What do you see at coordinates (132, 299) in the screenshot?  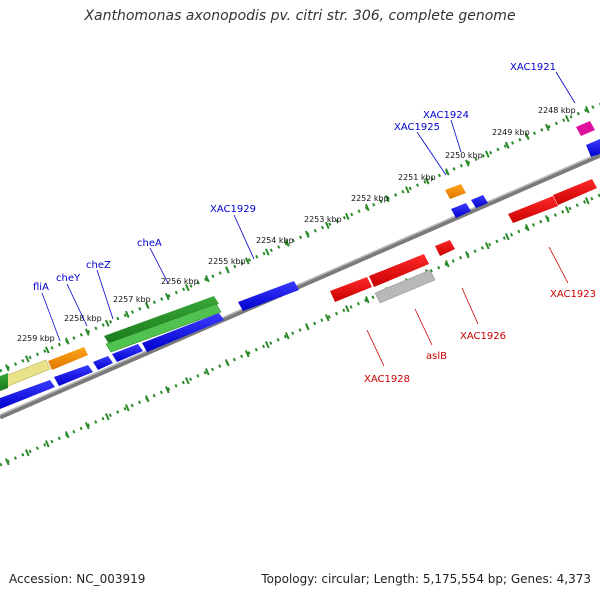 I see `ruler-tick-label: 2257 kbp` at bounding box center [132, 299].